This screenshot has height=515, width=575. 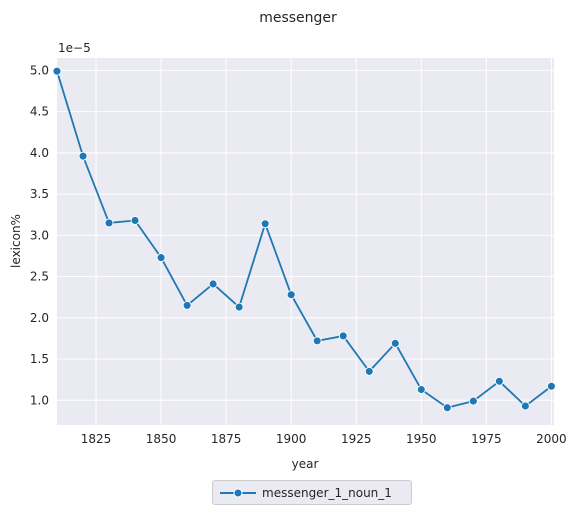 What do you see at coordinates (96, 439) in the screenshot?
I see `x-tick-label: 1825` at bounding box center [96, 439].